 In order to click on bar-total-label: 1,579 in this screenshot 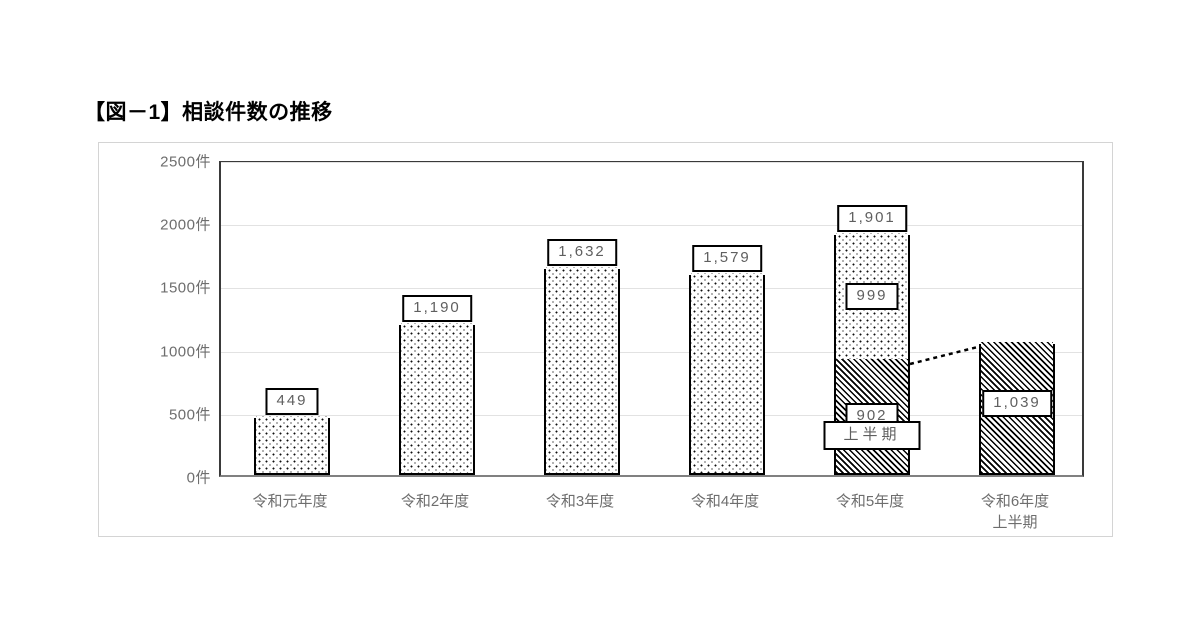, I will do `click(727, 259)`.